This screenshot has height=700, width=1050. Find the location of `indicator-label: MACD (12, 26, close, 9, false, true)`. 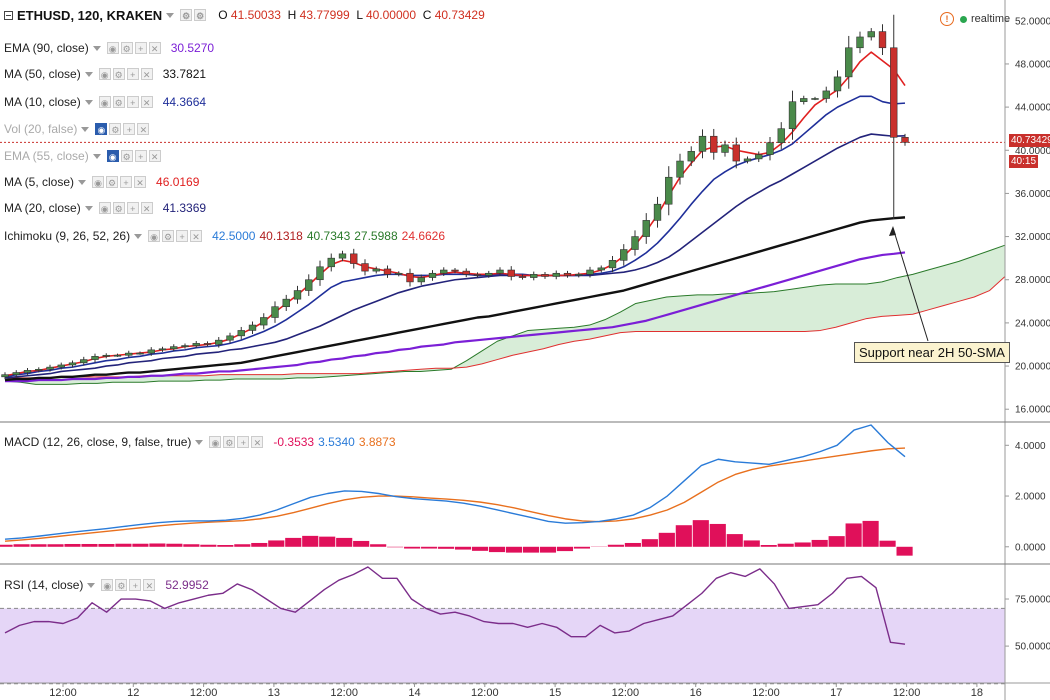

indicator-label: MACD (12, 26, close, 9, false, true) is located at coordinates (98, 442).